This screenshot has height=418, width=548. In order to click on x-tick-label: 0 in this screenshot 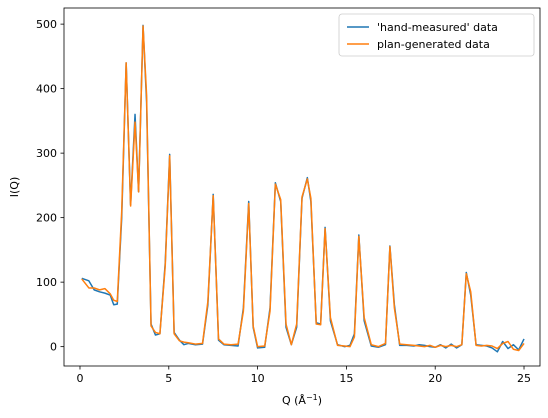, I will do `click(79, 378)`.